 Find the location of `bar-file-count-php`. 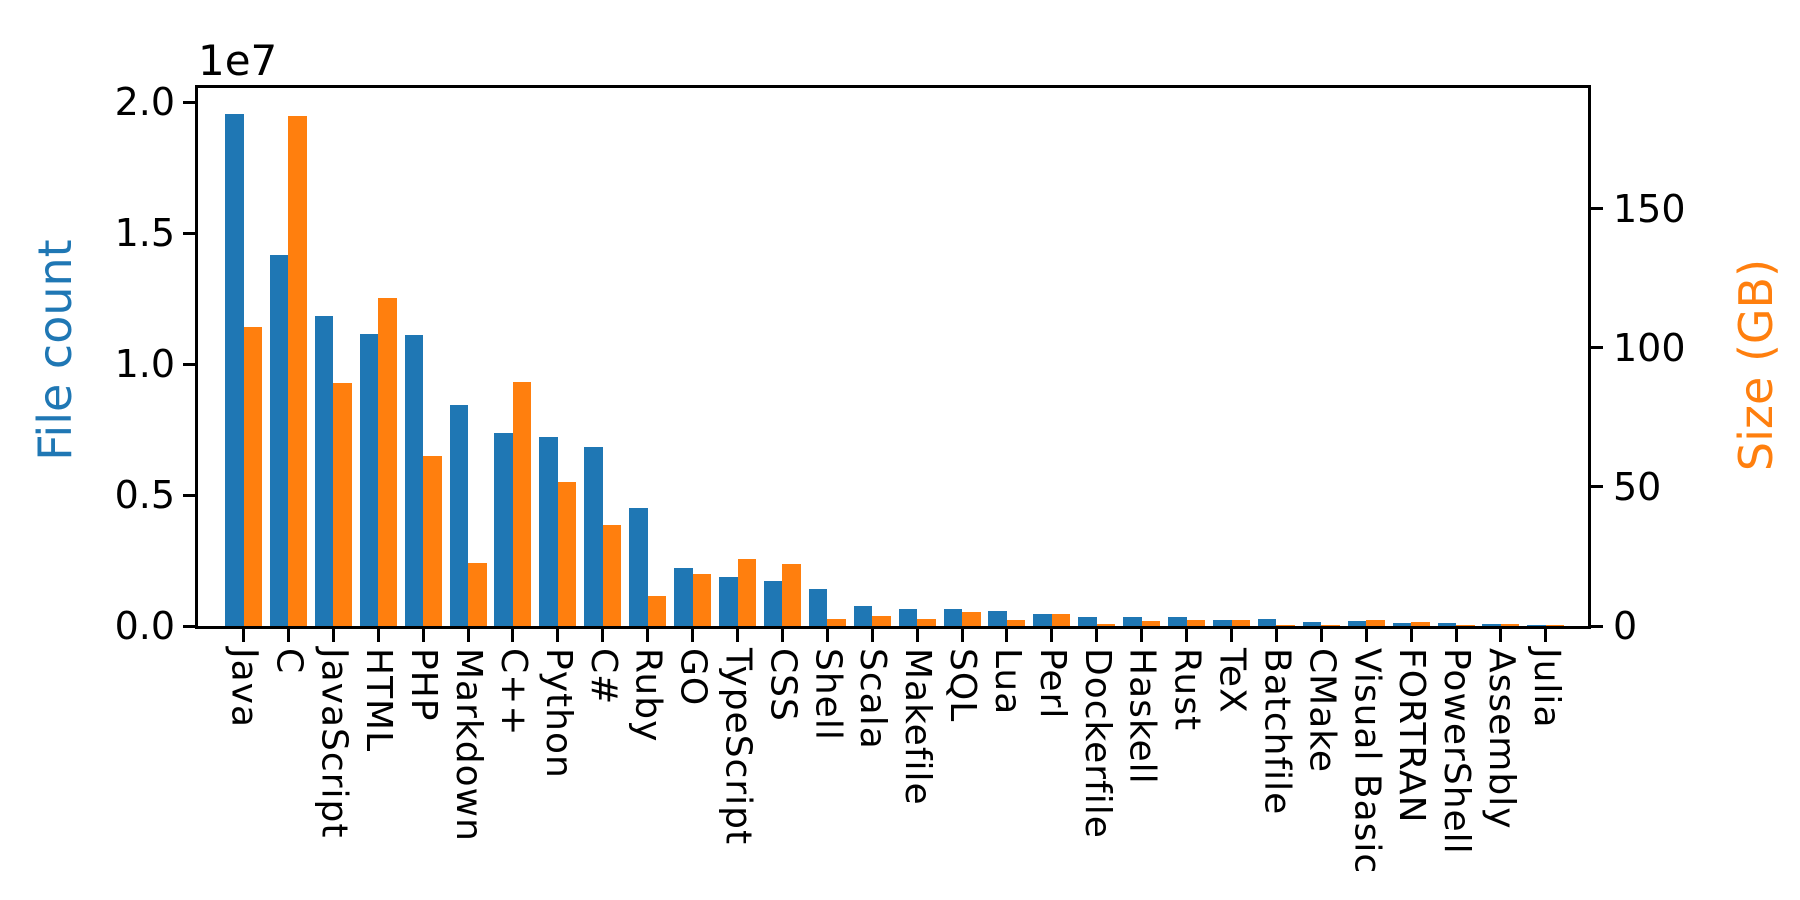

bar-file-count-php is located at coordinates (414, 480).